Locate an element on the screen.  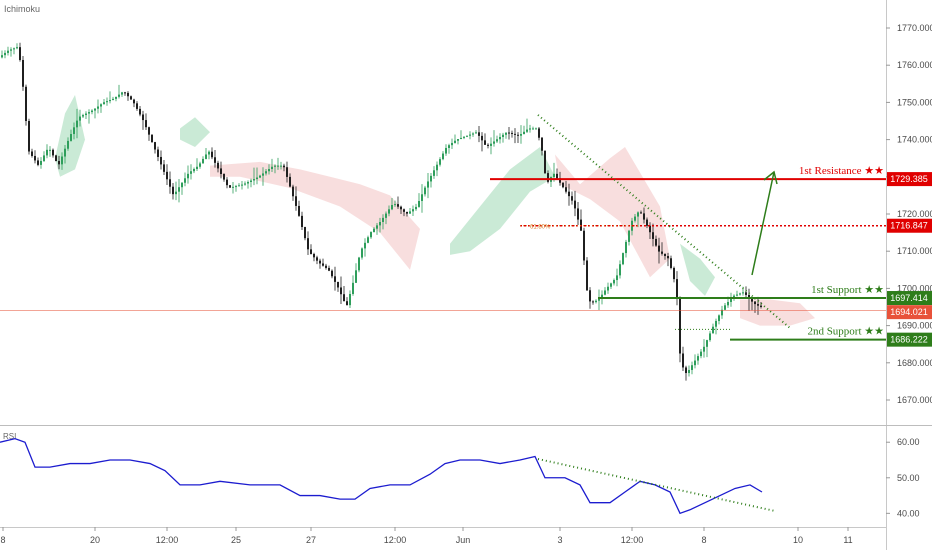
price-trendline is located at coordinates (664, 221).